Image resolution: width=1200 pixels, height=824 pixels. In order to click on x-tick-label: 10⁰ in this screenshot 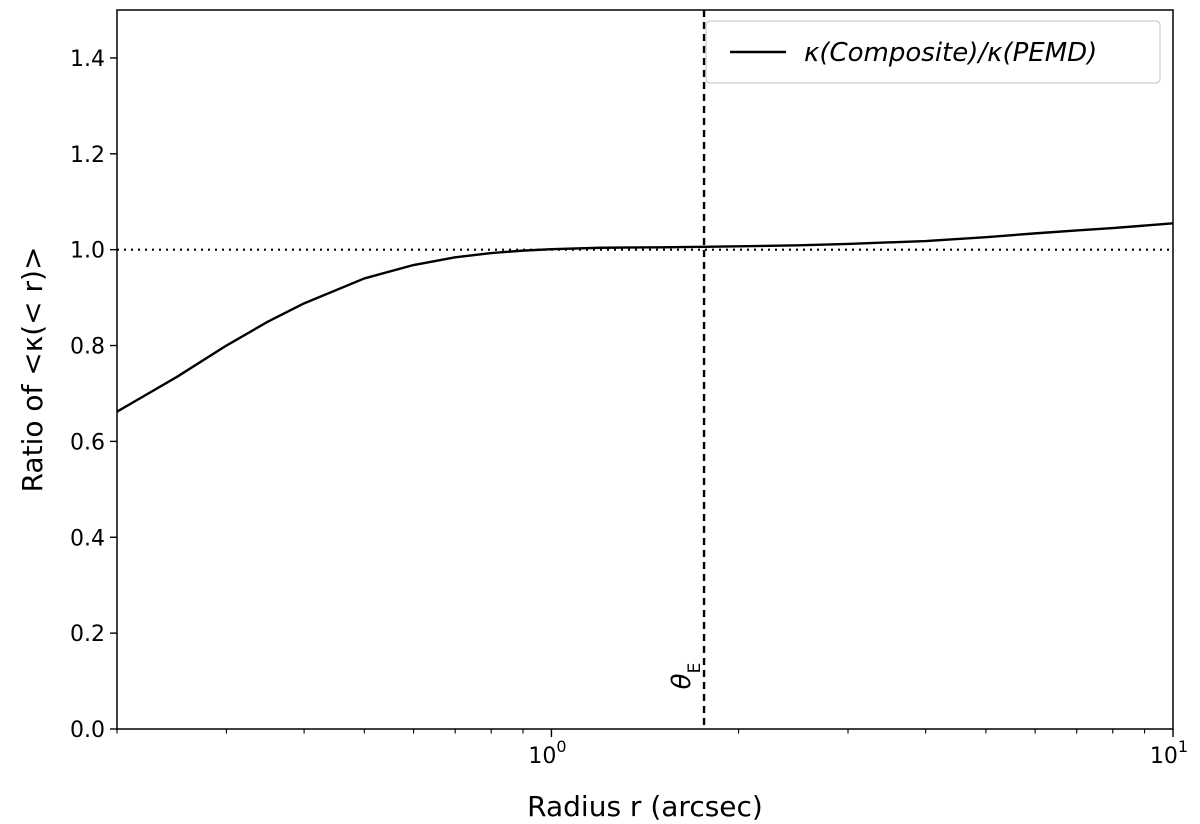, I will do `click(547, 753)`.